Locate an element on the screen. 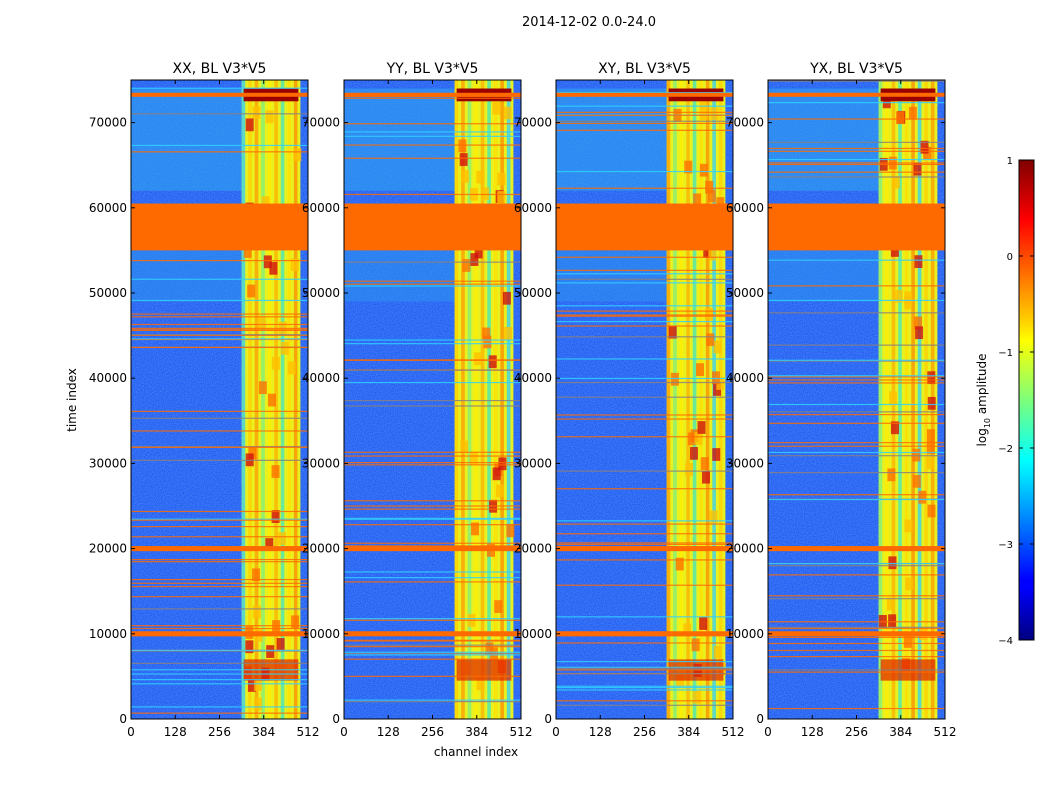 The width and height of the screenshot is (1050, 800). heatmap-region is located at coordinates (823, 139).